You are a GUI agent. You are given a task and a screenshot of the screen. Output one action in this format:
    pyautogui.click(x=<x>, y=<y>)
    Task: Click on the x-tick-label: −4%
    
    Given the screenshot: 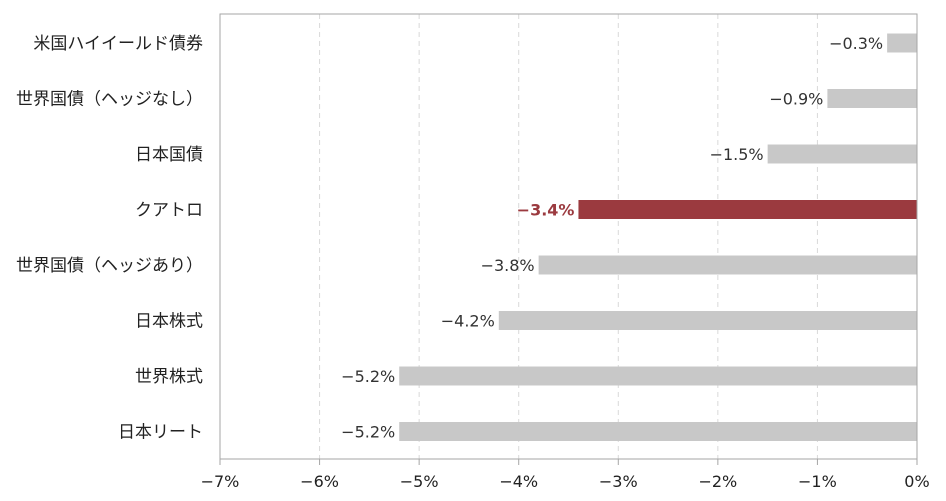 What is the action you would take?
    pyautogui.click(x=518, y=481)
    